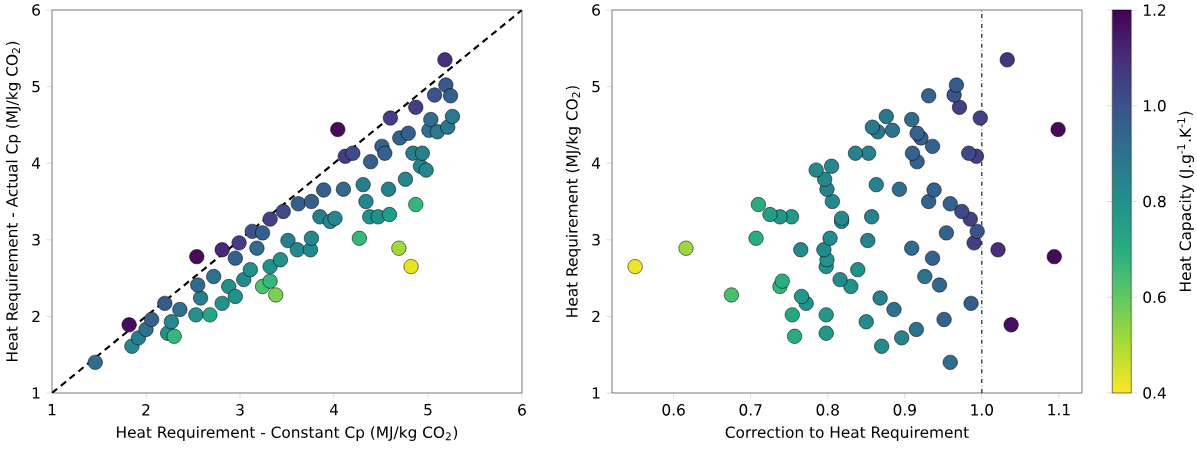 This screenshot has height=450, width=1197. I want to click on color-bar-label: 0.6, so click(1154, 297).